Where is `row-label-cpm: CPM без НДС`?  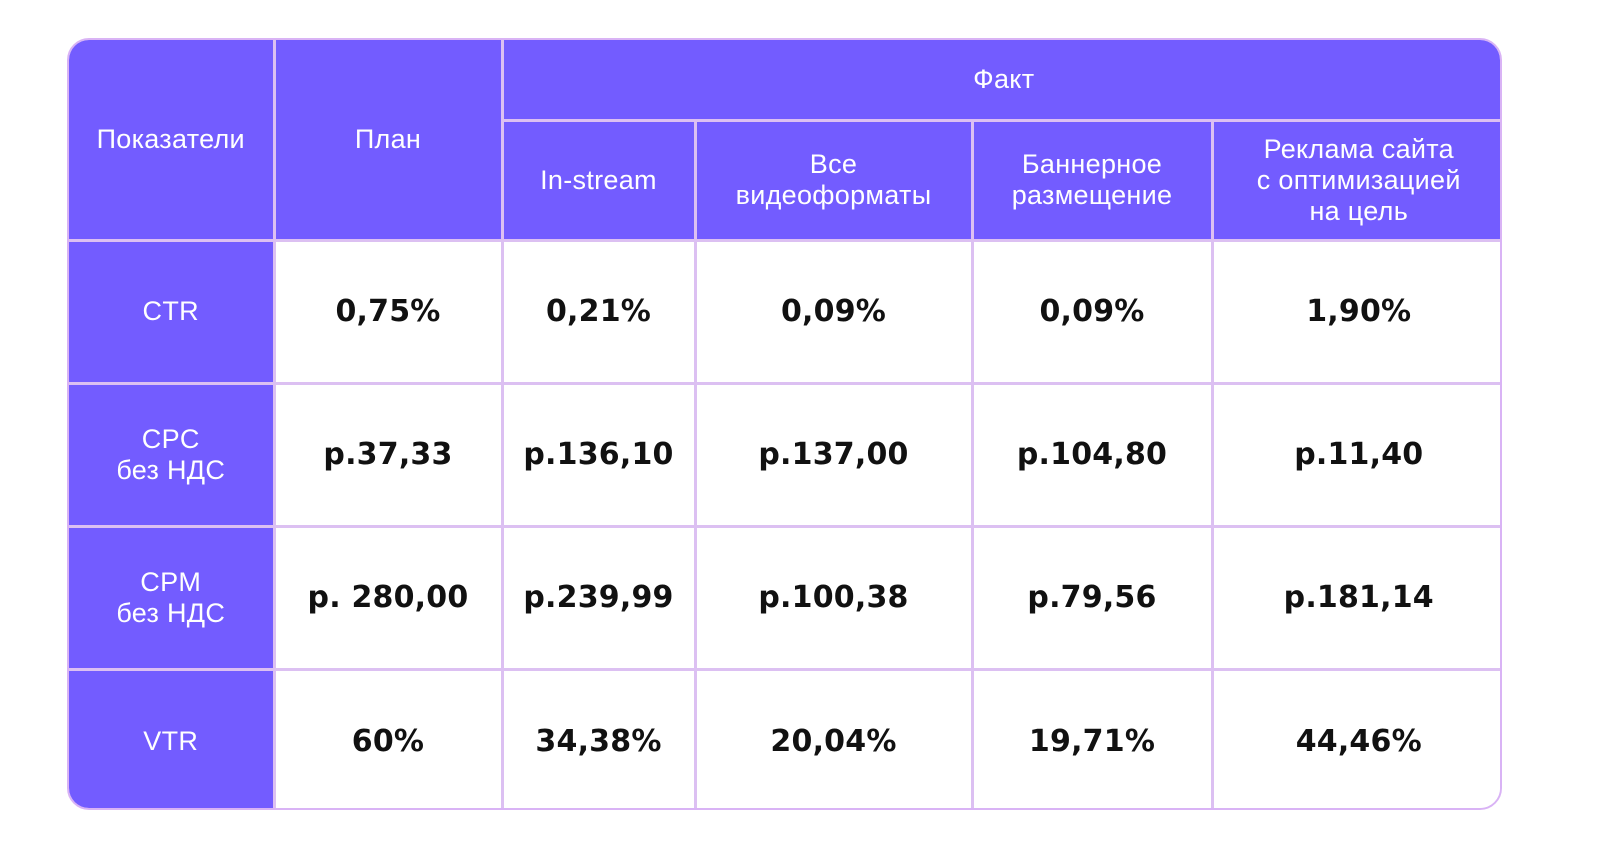 row-label-cpm: CPM без НДС is located at coordinates (172, 597).